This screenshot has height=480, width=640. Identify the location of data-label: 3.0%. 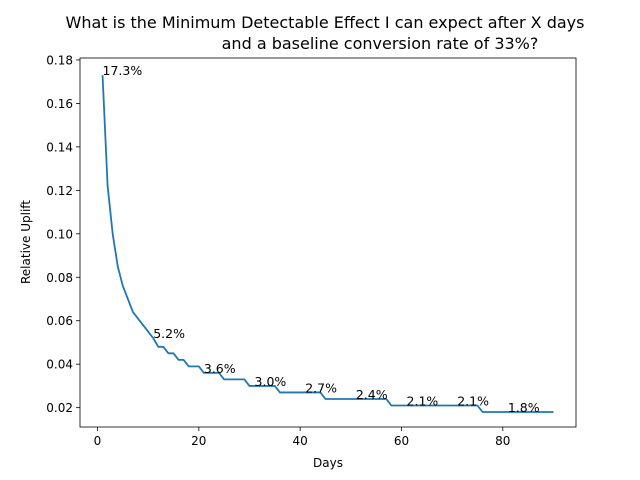
(271, 381).